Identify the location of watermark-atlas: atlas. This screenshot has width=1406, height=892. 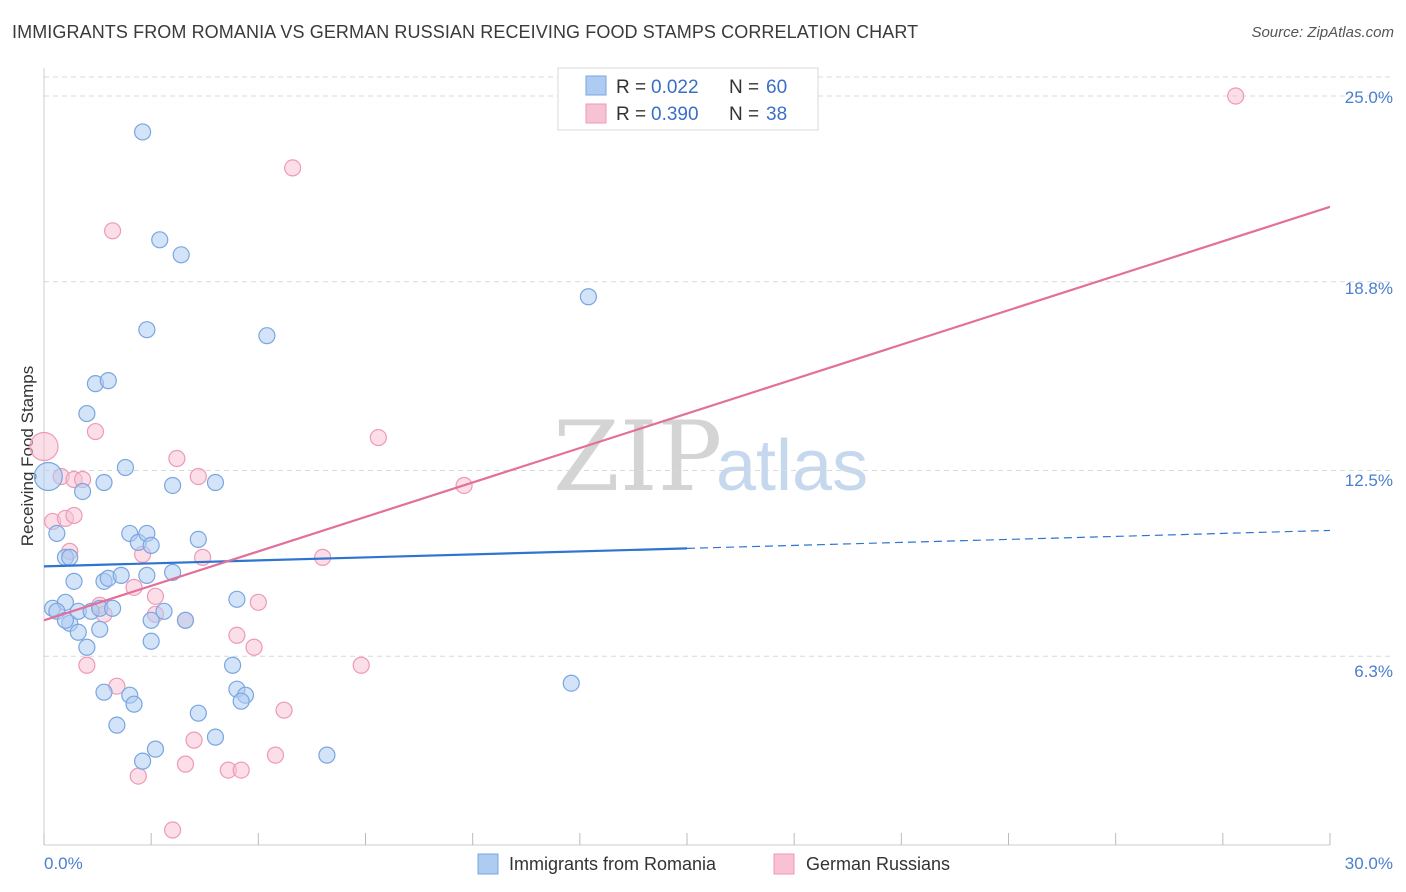
(792, 466).